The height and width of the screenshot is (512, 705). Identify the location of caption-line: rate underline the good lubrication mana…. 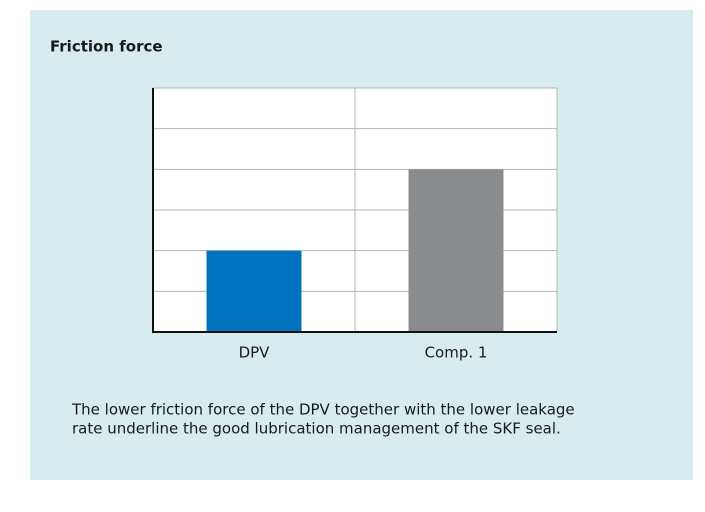
(316, 429).